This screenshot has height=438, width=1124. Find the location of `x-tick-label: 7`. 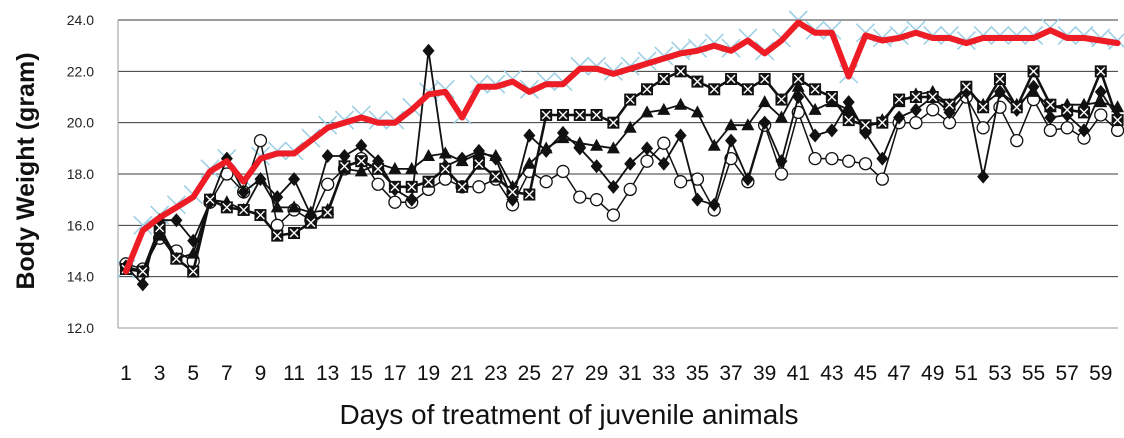

x-tick-label: 7 is located at coordinates (227, 373).